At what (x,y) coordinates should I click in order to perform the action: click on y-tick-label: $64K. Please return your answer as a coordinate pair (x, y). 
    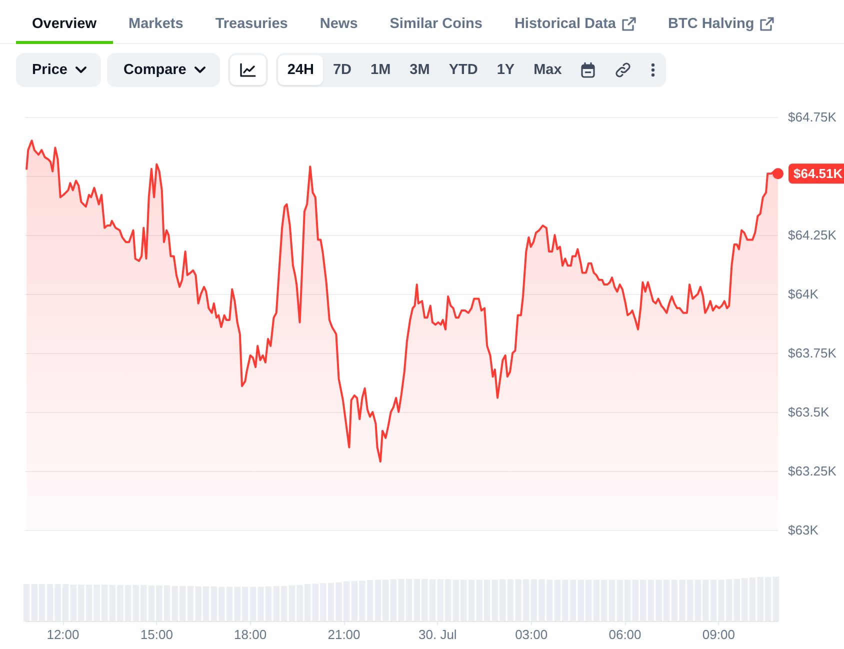
    Looking at the image, I should click on (803, 294).